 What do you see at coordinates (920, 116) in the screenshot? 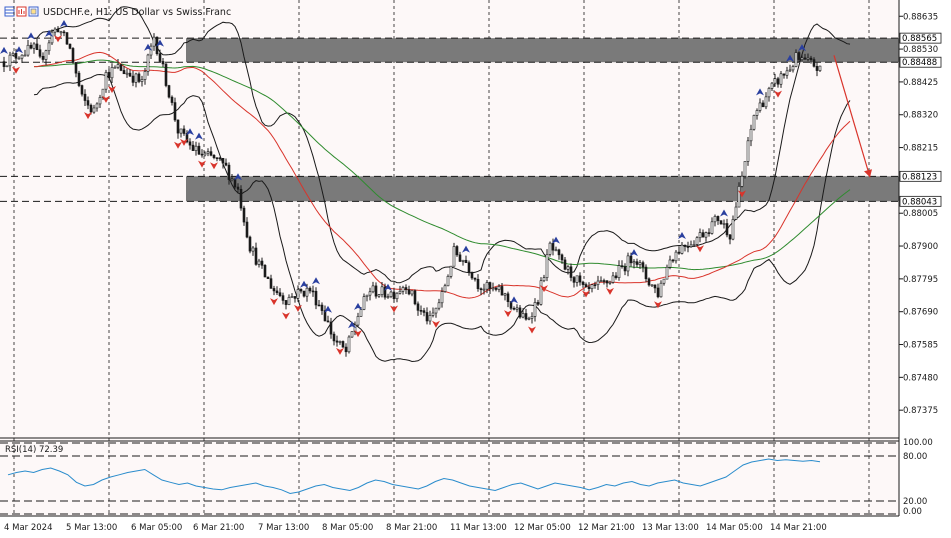
I see `price-tick-label: 0.88320` at bounding box center [920, 116].